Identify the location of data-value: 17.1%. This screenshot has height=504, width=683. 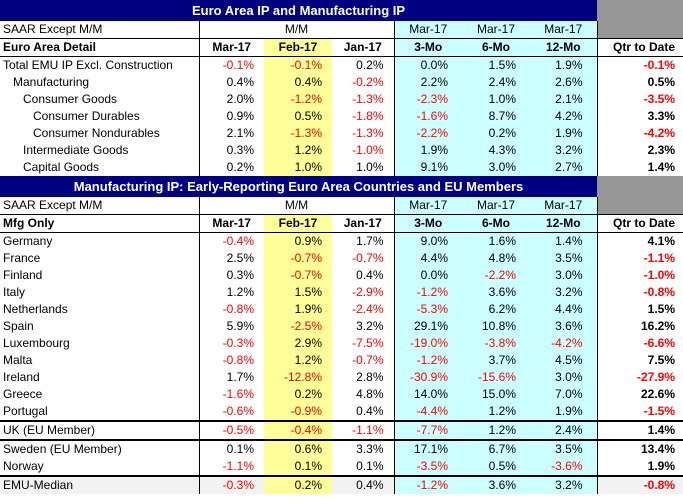
(428, 448).